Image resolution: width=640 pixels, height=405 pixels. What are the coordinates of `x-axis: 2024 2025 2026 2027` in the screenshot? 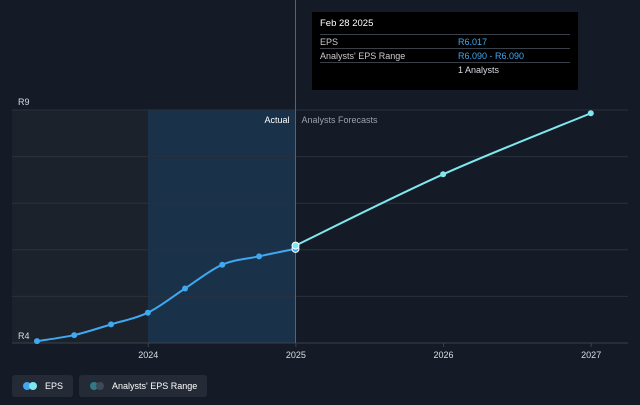 It's located at (369, 351).